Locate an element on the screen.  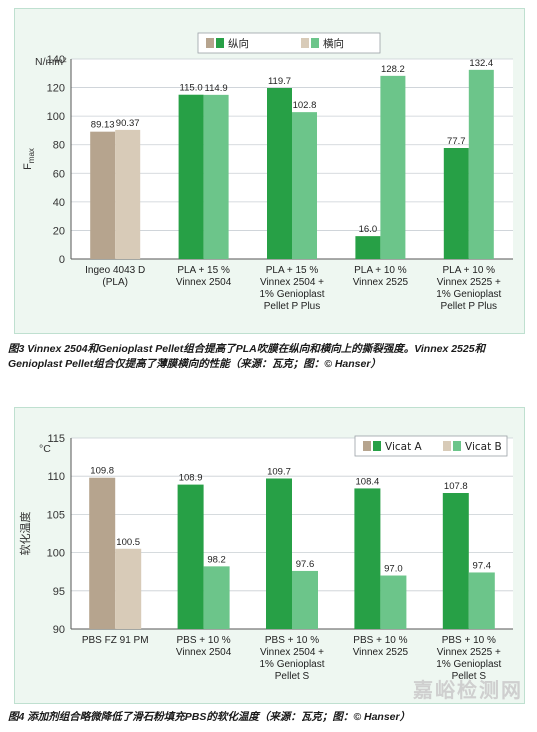
data-label: 16.0 is located at coordinates (368, 229).